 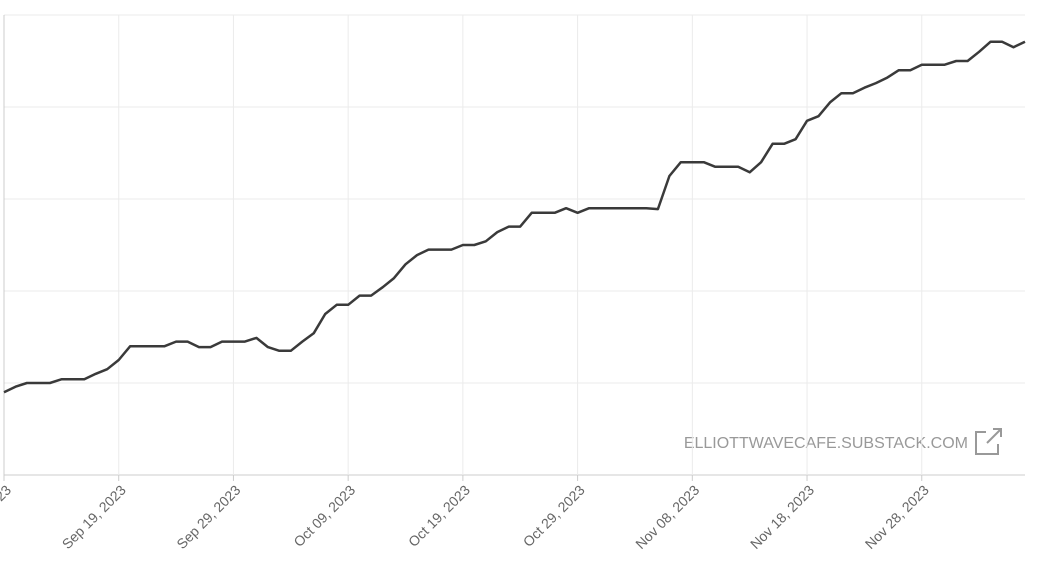 What do you see at coordinates (208, 517) in the screenshot?
I see `x-tick-label: Sep 29, 2023` at bounding box center [208, 517].